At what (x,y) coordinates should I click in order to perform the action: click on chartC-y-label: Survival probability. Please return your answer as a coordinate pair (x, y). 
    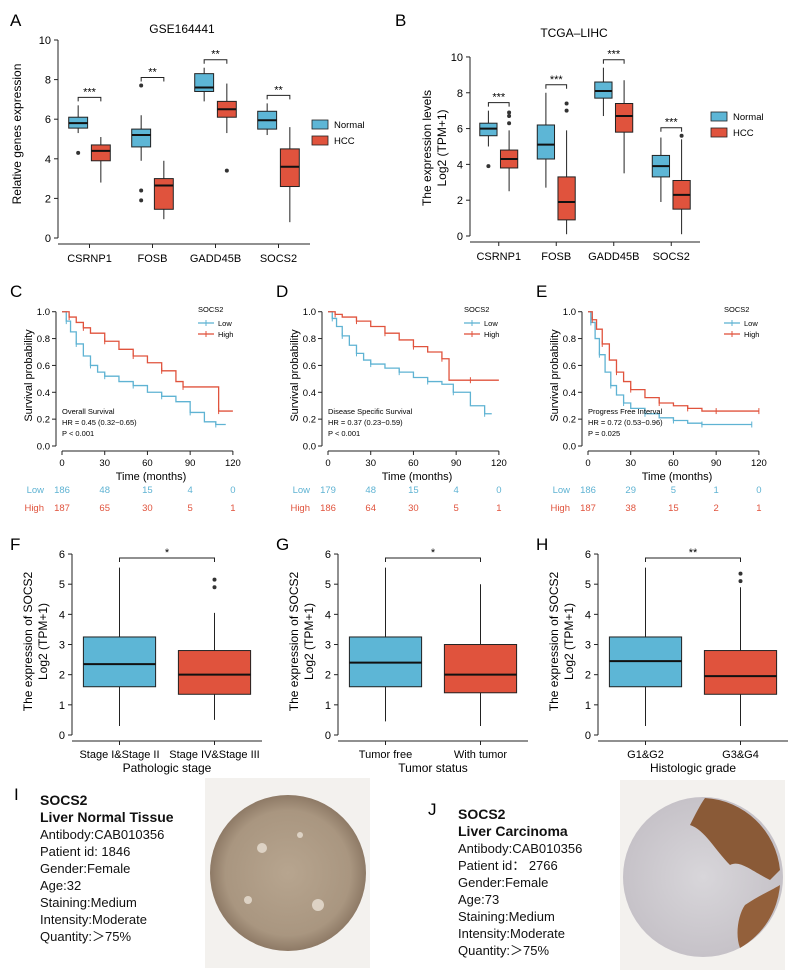
    Looking at the image, I should click on (29, 375).